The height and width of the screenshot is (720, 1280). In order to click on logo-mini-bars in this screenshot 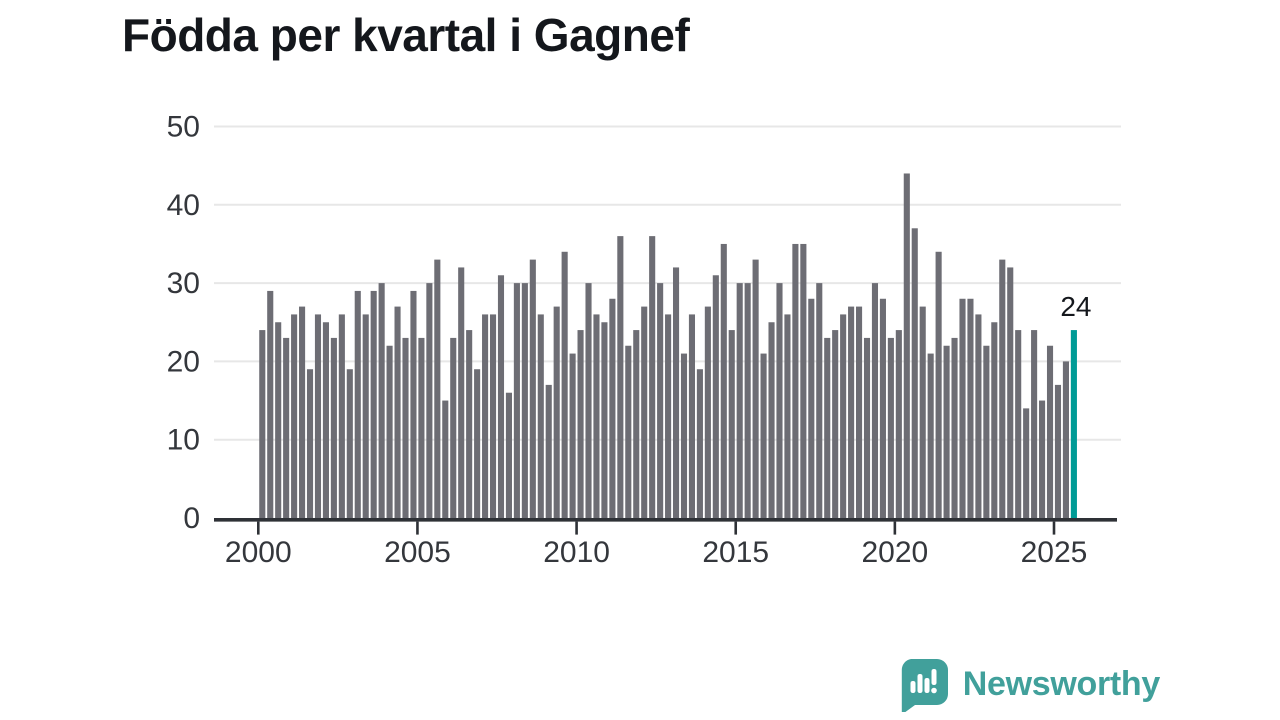, I will do `click(923, 681)`.